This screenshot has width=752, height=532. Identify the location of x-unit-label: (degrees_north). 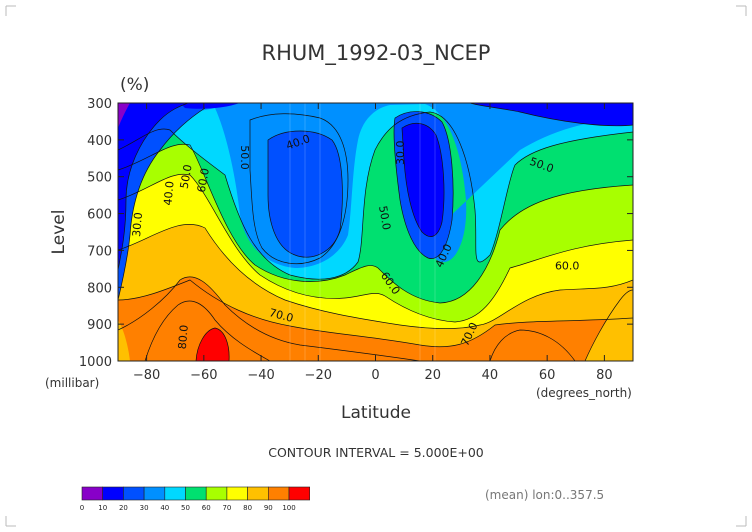
(584, 393).